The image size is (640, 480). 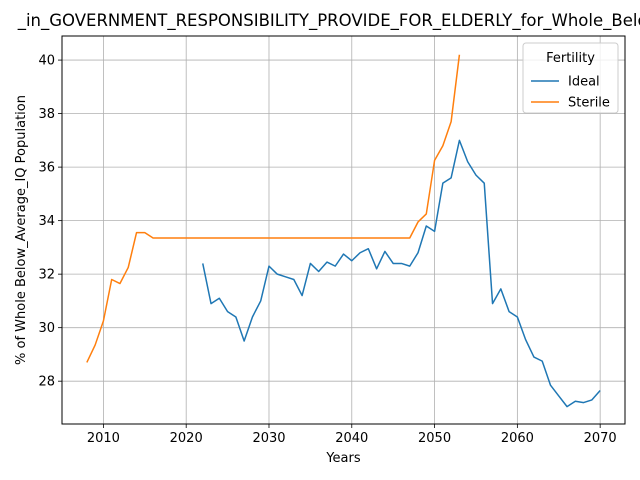 I want to click on legend-box, so click(x=570, y=78).